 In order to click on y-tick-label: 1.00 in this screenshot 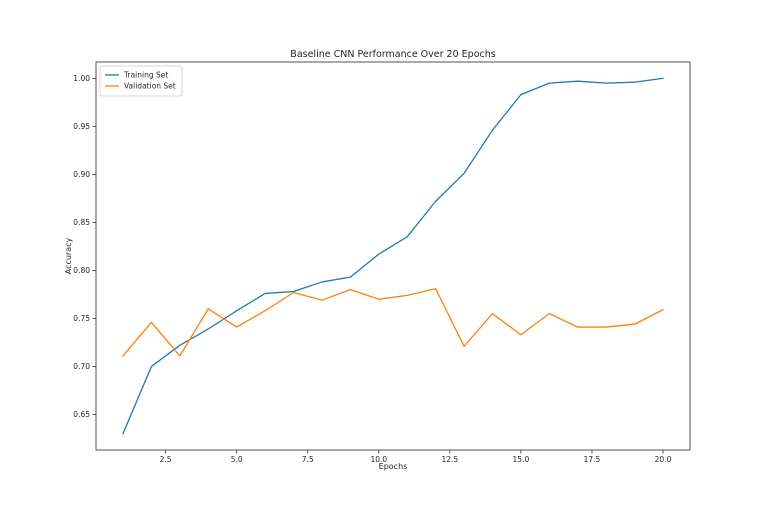, I will do `click(81, 78)`.